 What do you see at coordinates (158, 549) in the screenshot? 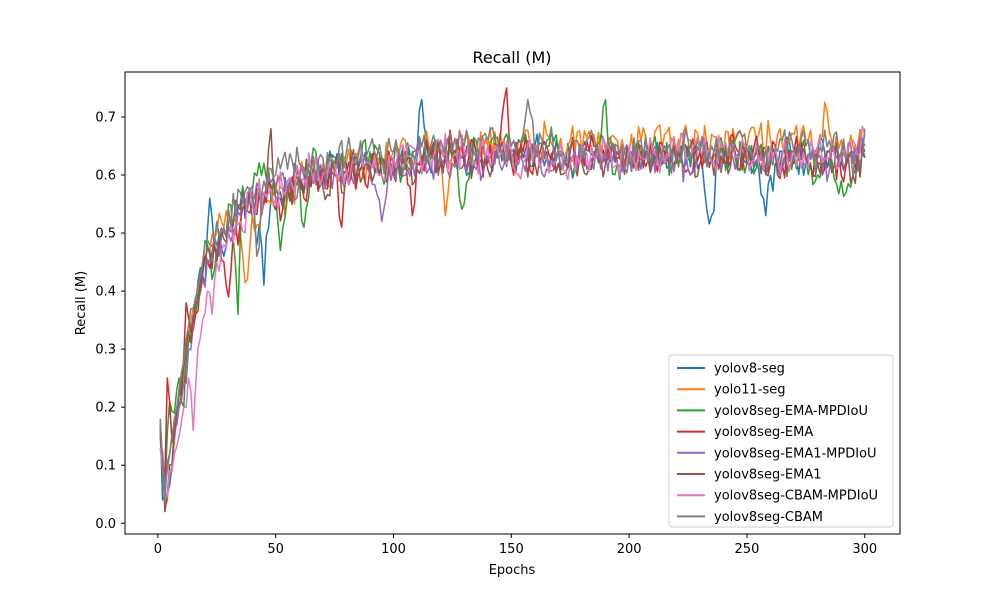
I see `x-tick-label: 0` at bounding box center [158, 549].